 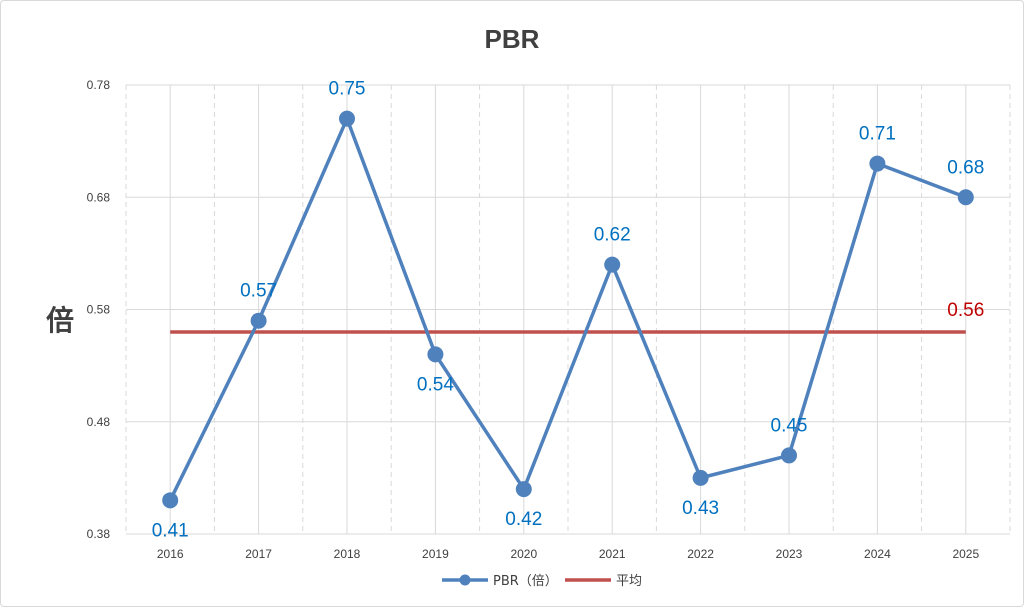 What do you see at coordinates (965, 554) in the screenshot?
I see `x-tick-label: 2025` at bounding box center [965, 554].